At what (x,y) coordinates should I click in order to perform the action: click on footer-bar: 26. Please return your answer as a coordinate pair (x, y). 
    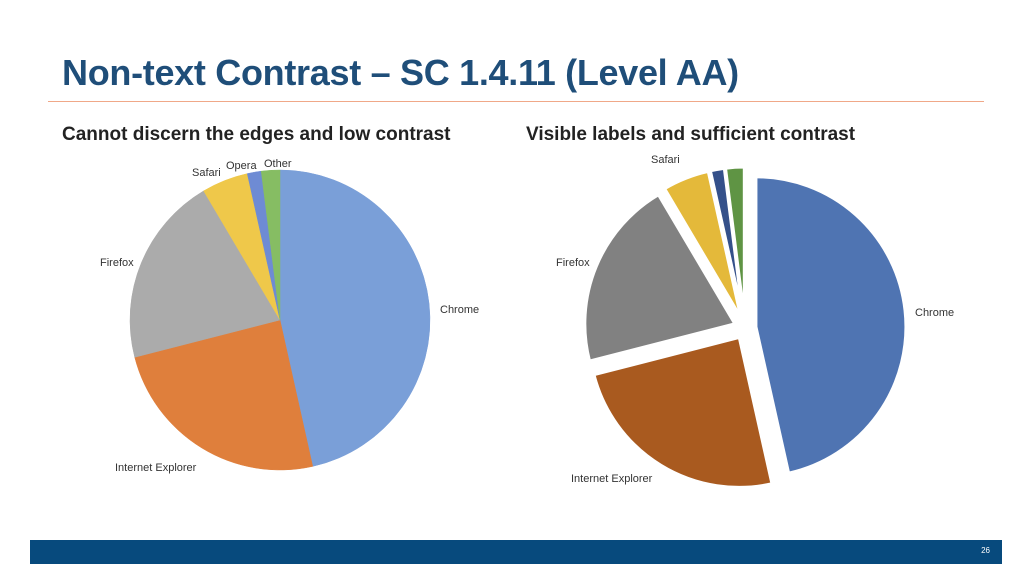
    Looking at the image, I should click on (516, 552).